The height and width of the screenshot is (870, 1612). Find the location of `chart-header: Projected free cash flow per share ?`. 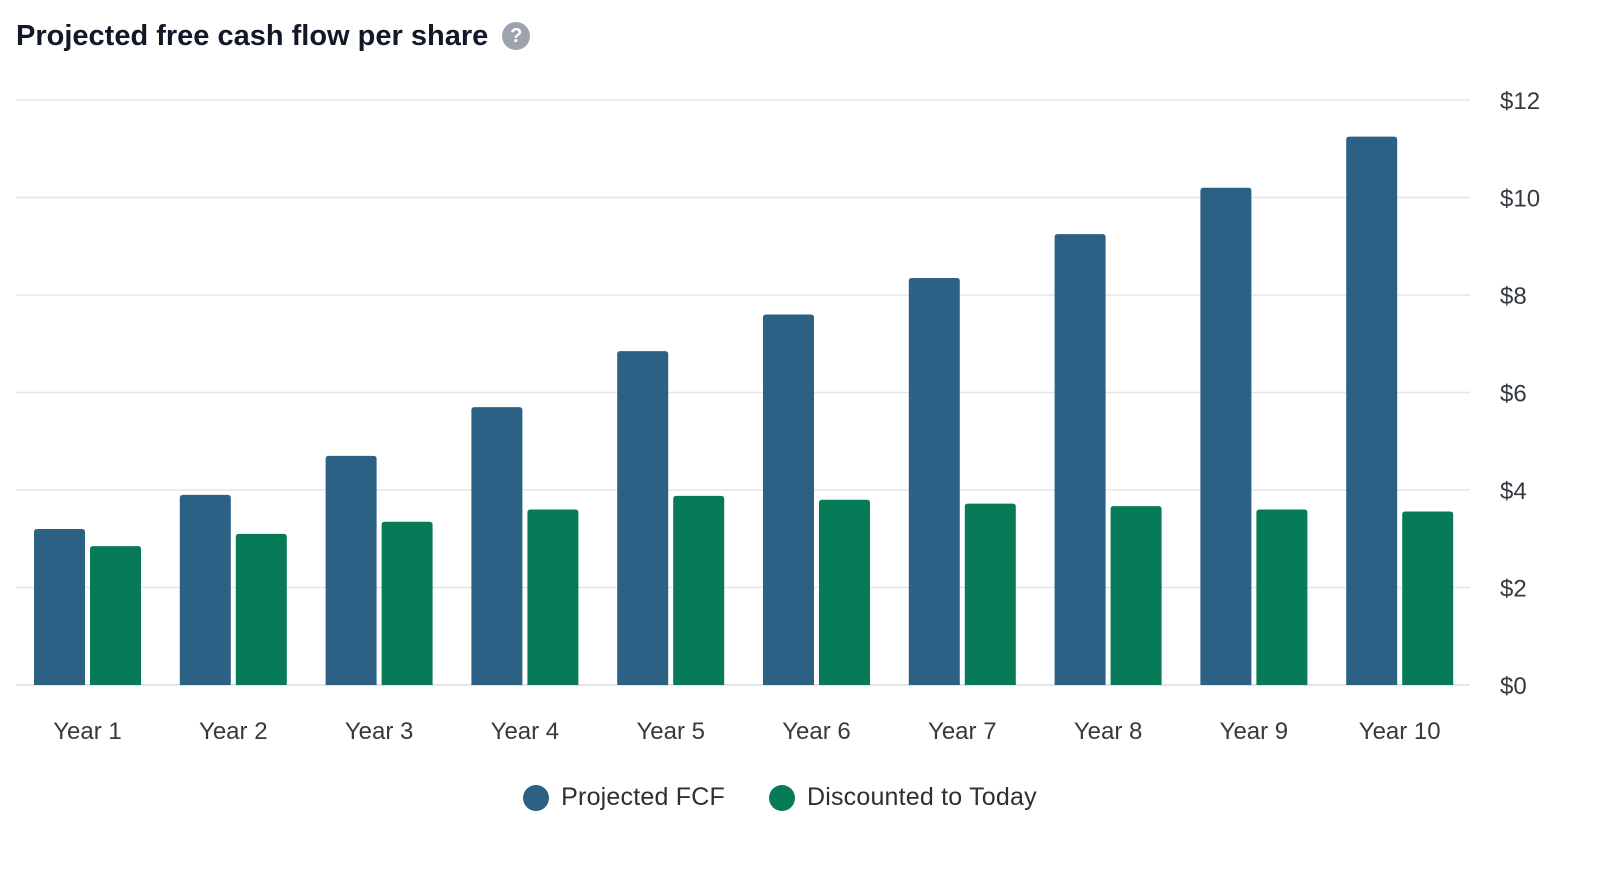

chart-header: Projected free cash flow per share ? is located at coordinates (273, 36).